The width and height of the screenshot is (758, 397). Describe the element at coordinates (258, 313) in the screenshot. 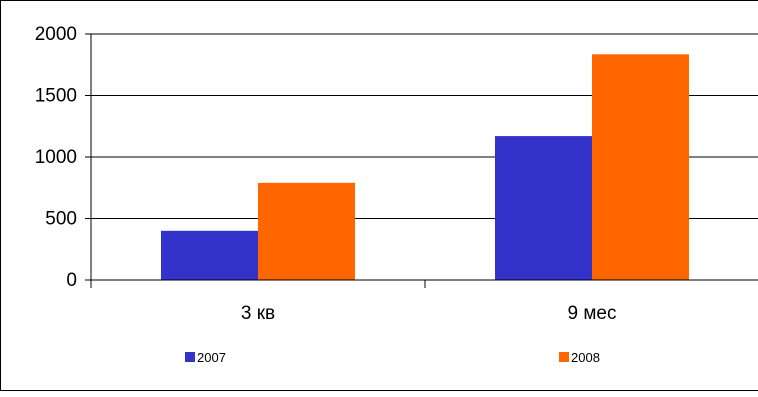

I see `x-tick-label: 3 кв` at that location.